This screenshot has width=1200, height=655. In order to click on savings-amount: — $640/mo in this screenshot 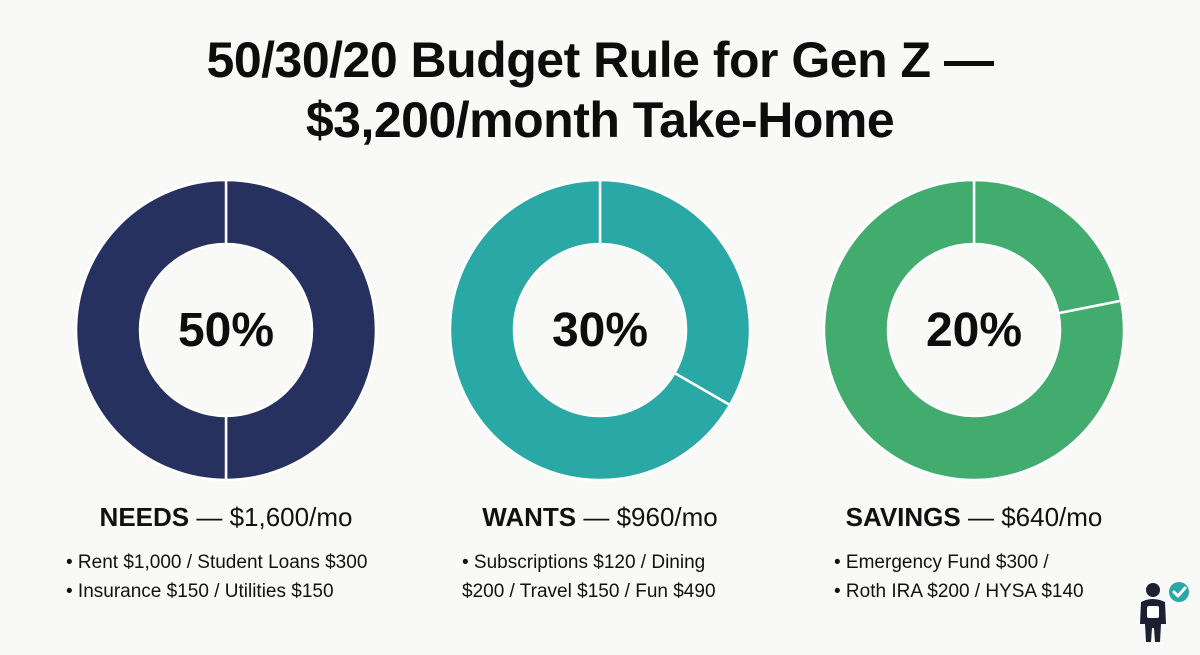, I will do `click(1035, 517)`.